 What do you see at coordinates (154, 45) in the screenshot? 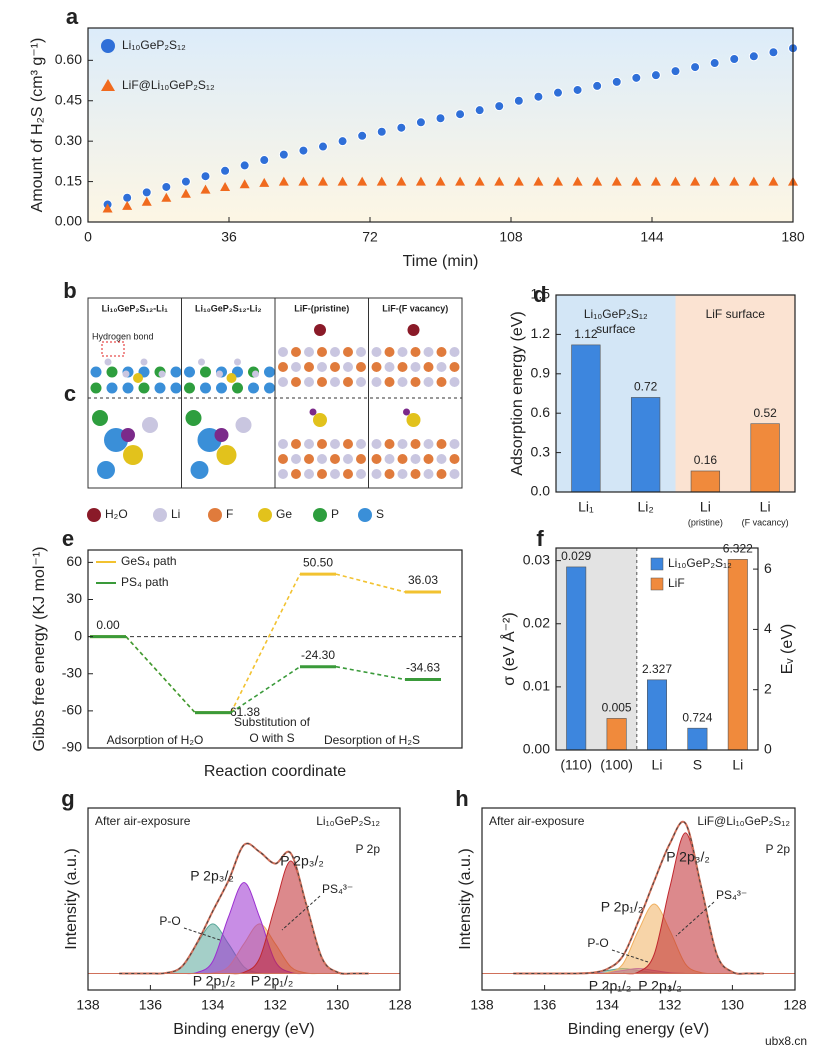
I see `legend-label: Li₁₀GeP₂S₁₂` at bounding box center [154, 45].